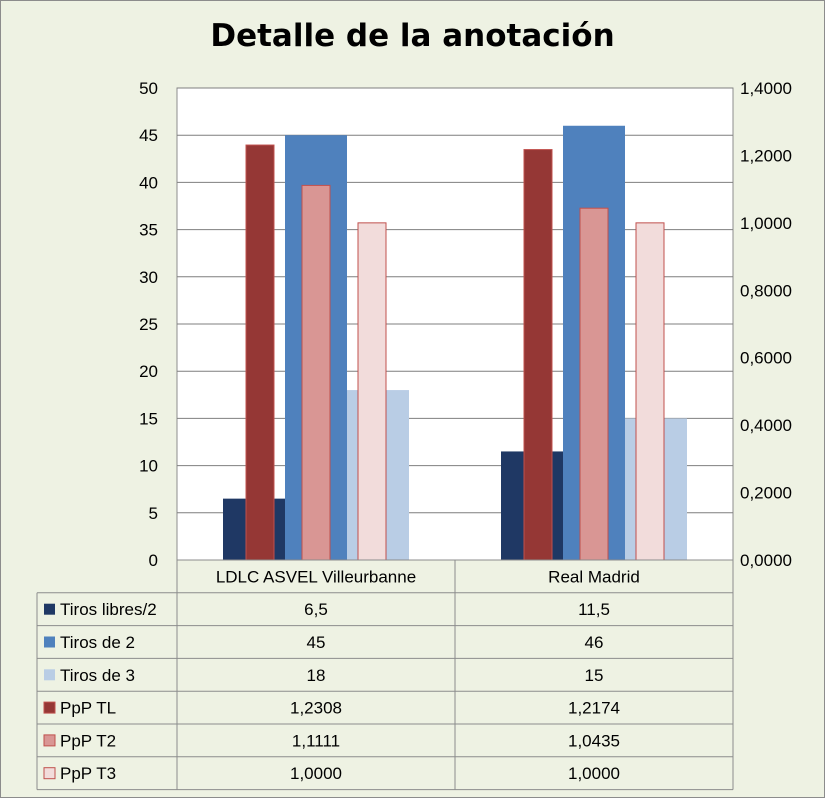  What do you see at coordinates (88, 773) in the screenshot?
I see `legend-label-ppp-t3: PpP T3` at bounding box center [88, 773].